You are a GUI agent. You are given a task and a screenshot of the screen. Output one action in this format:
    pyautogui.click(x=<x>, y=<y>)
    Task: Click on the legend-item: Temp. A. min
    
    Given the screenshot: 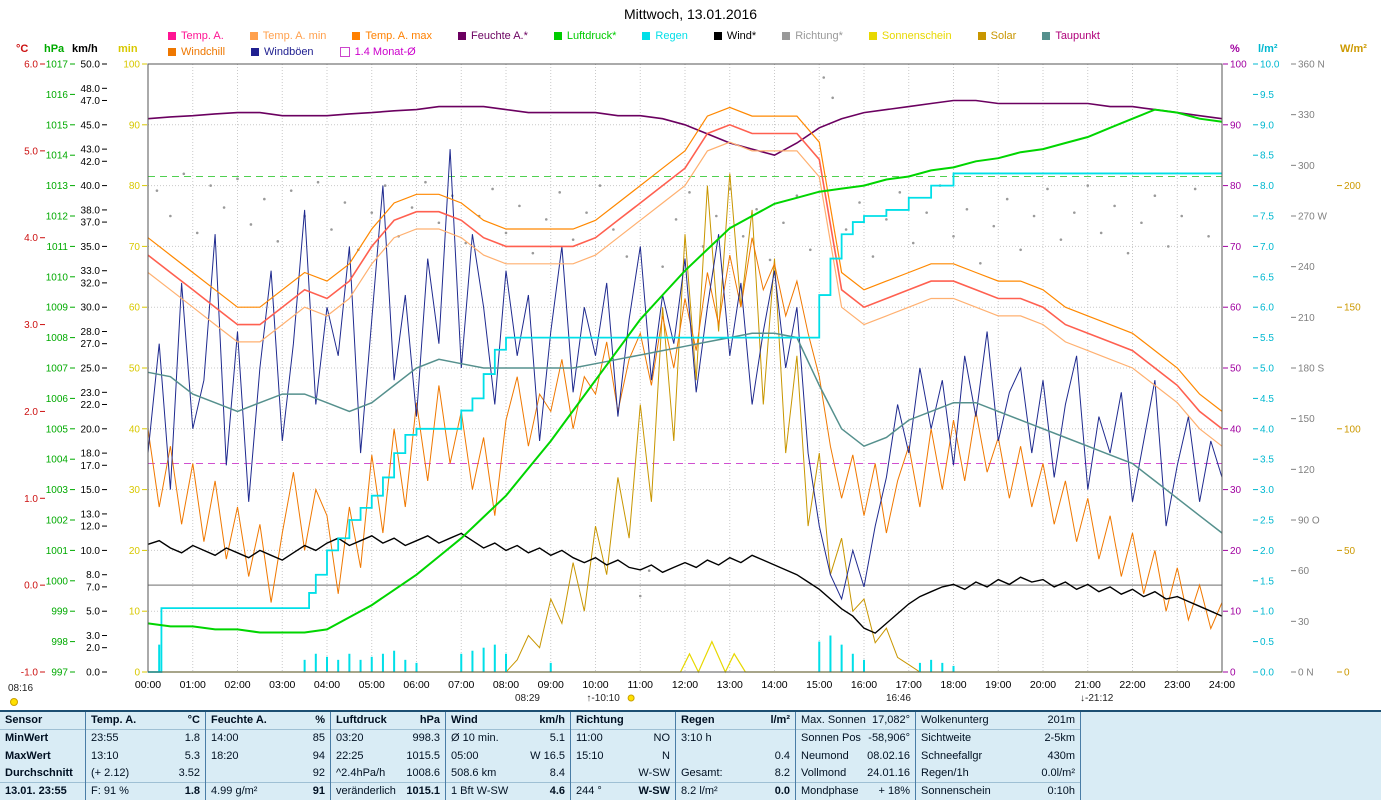 What is the action you would take?
    pyautogui.click(x=288, y=36)
    